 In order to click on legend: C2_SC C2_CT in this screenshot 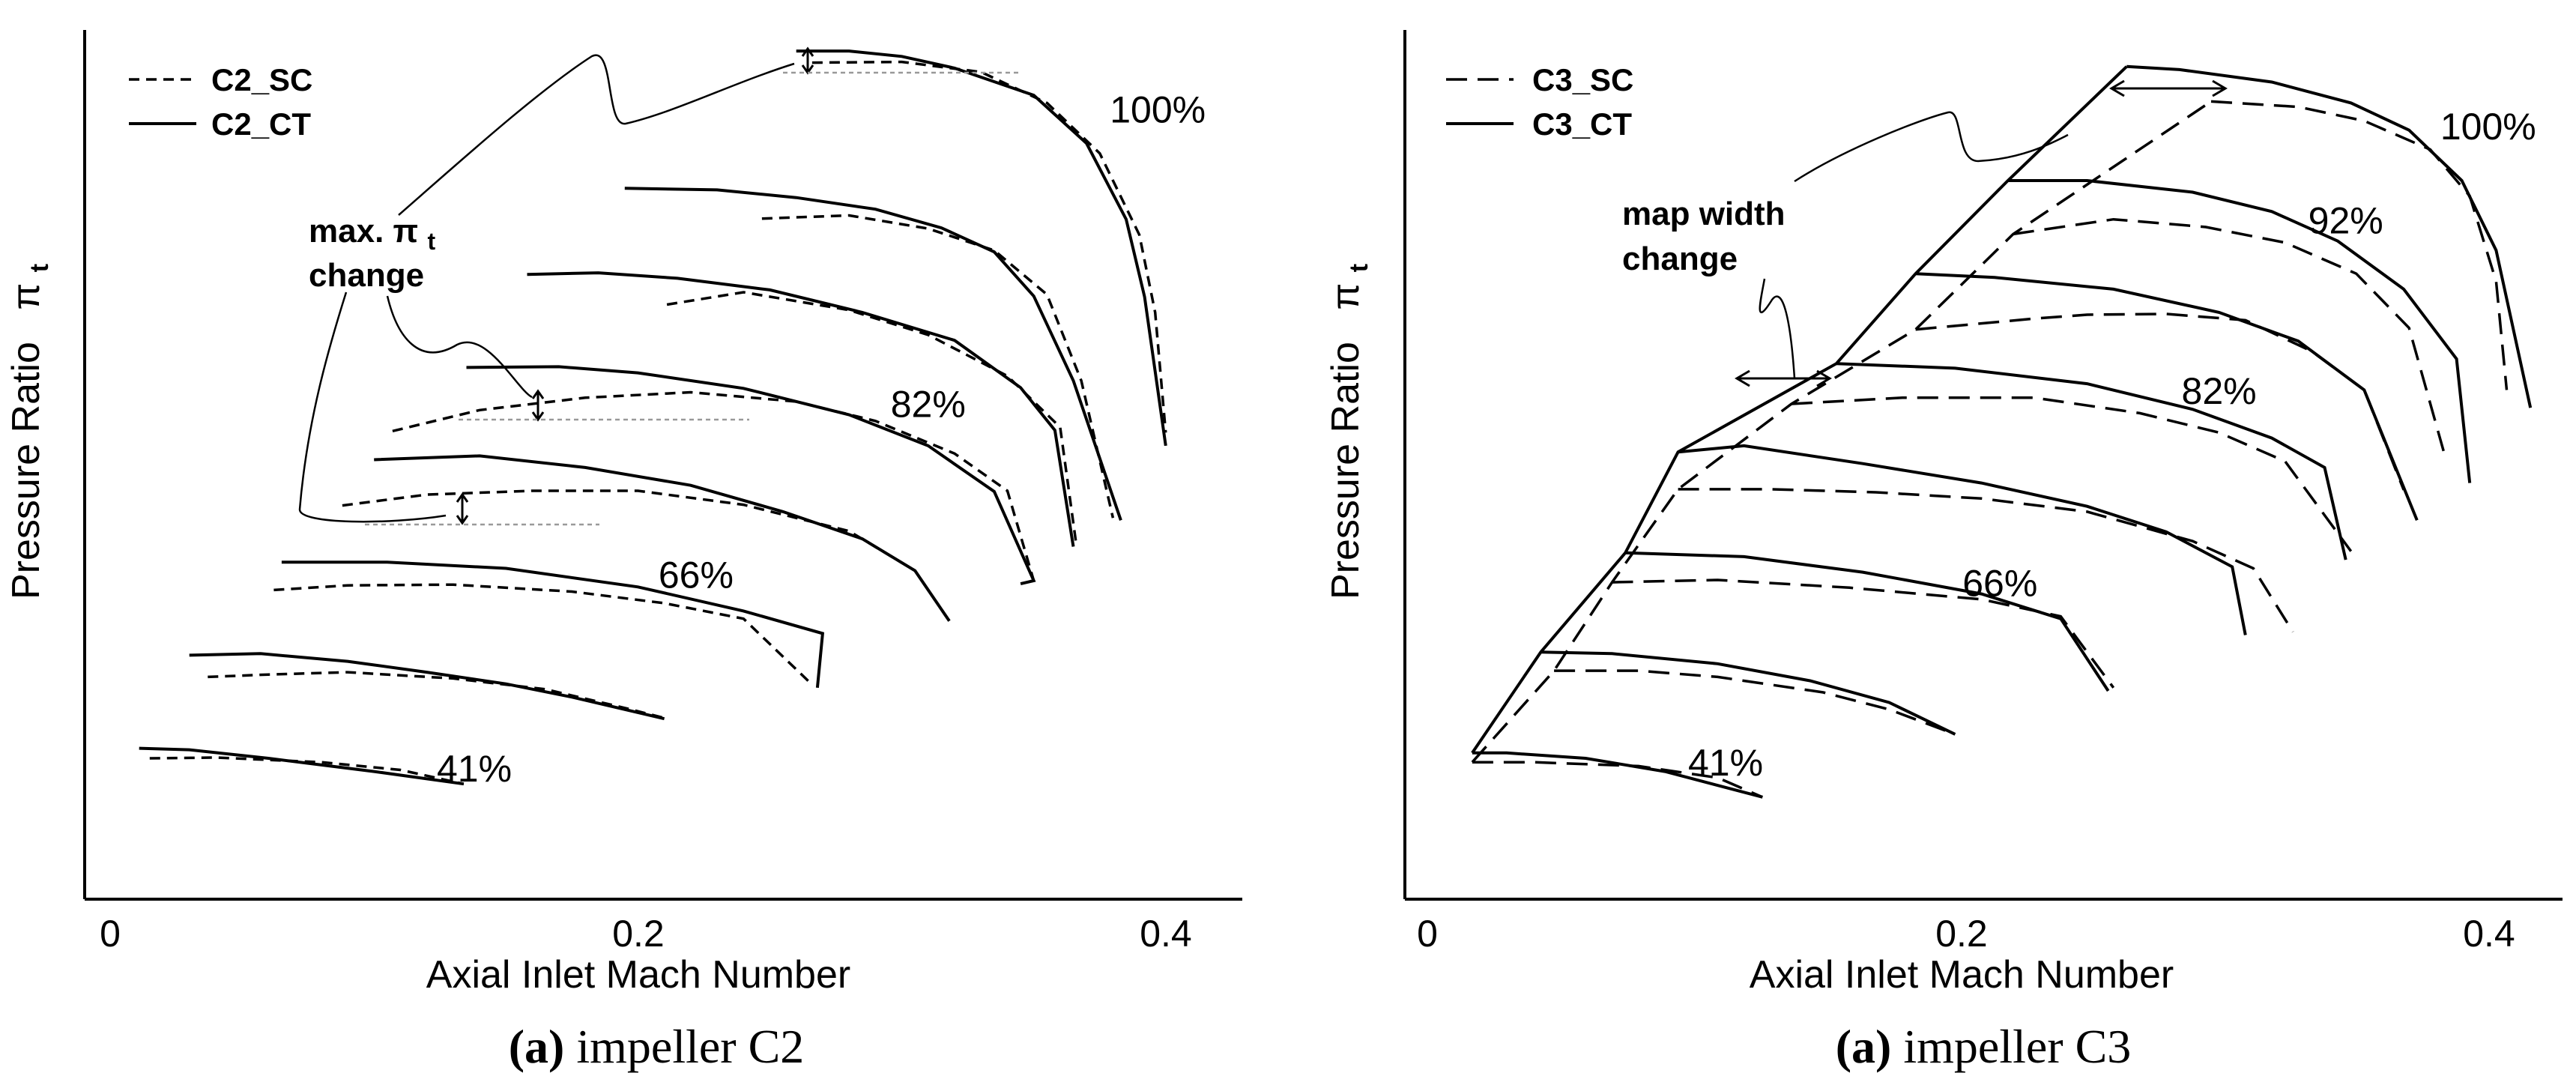, I will do `click(220, 102)`.